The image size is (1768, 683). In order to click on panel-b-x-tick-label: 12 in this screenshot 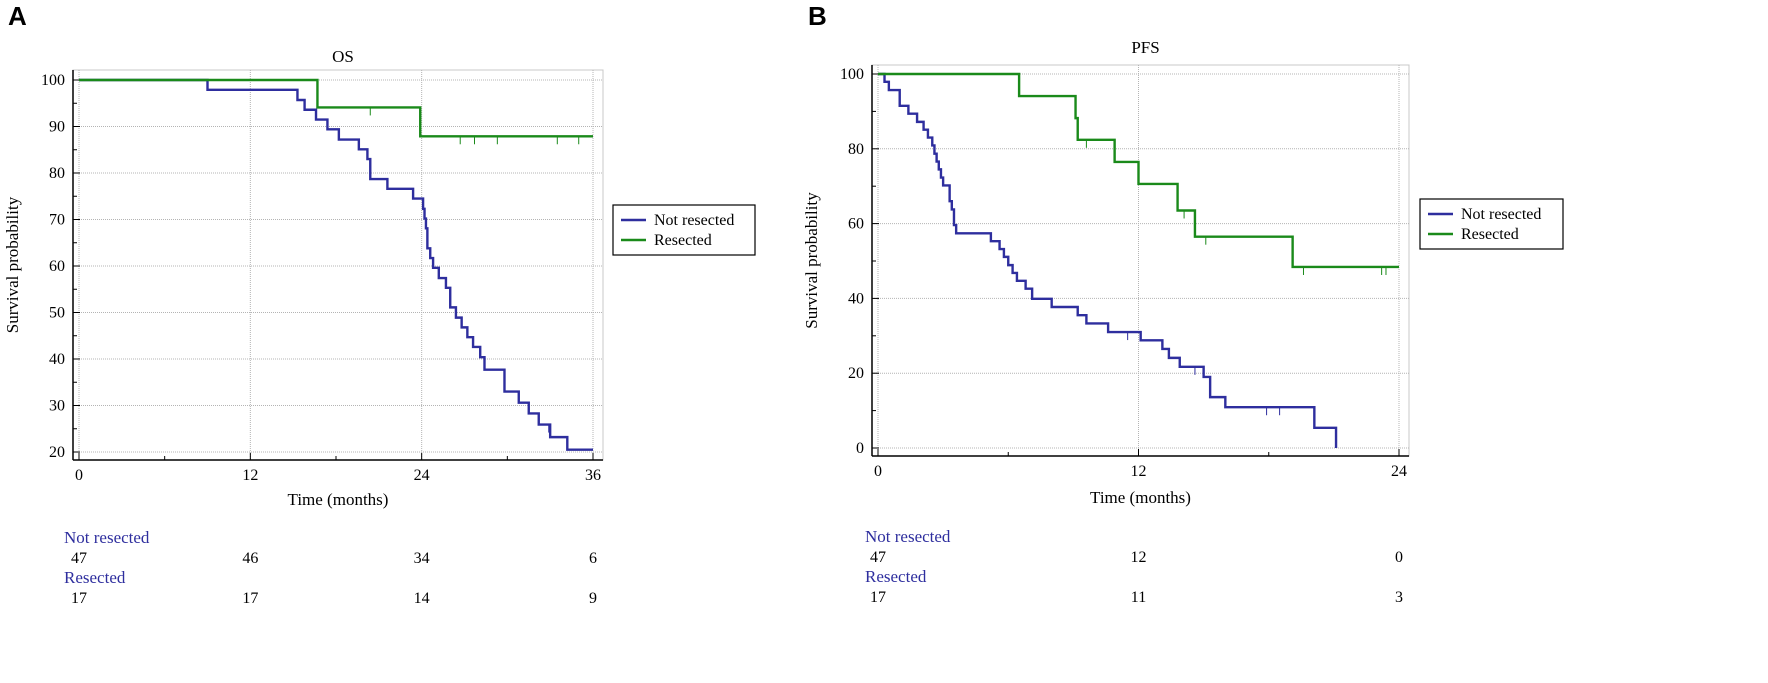, I will do `click(1139, 471)`.